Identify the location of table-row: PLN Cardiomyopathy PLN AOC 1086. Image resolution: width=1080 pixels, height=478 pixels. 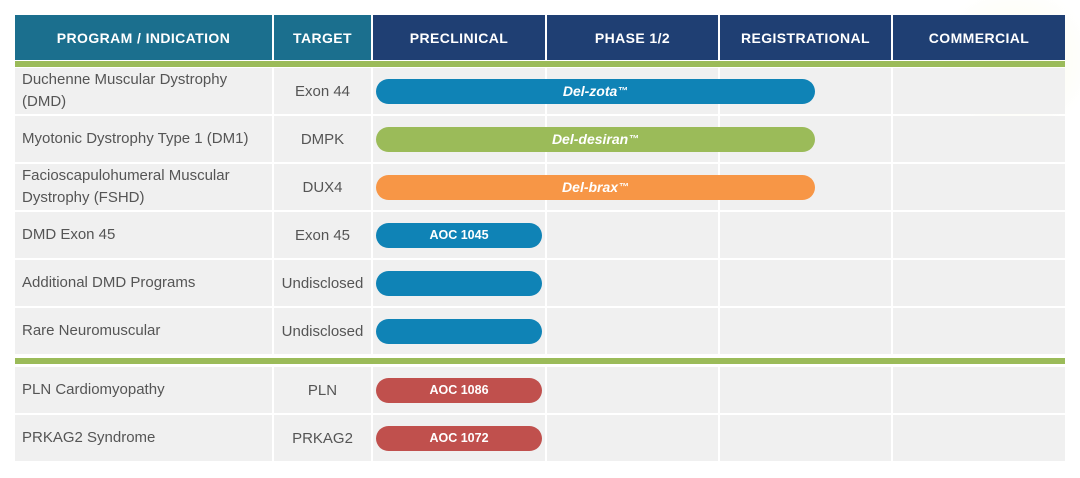
(540, 390).